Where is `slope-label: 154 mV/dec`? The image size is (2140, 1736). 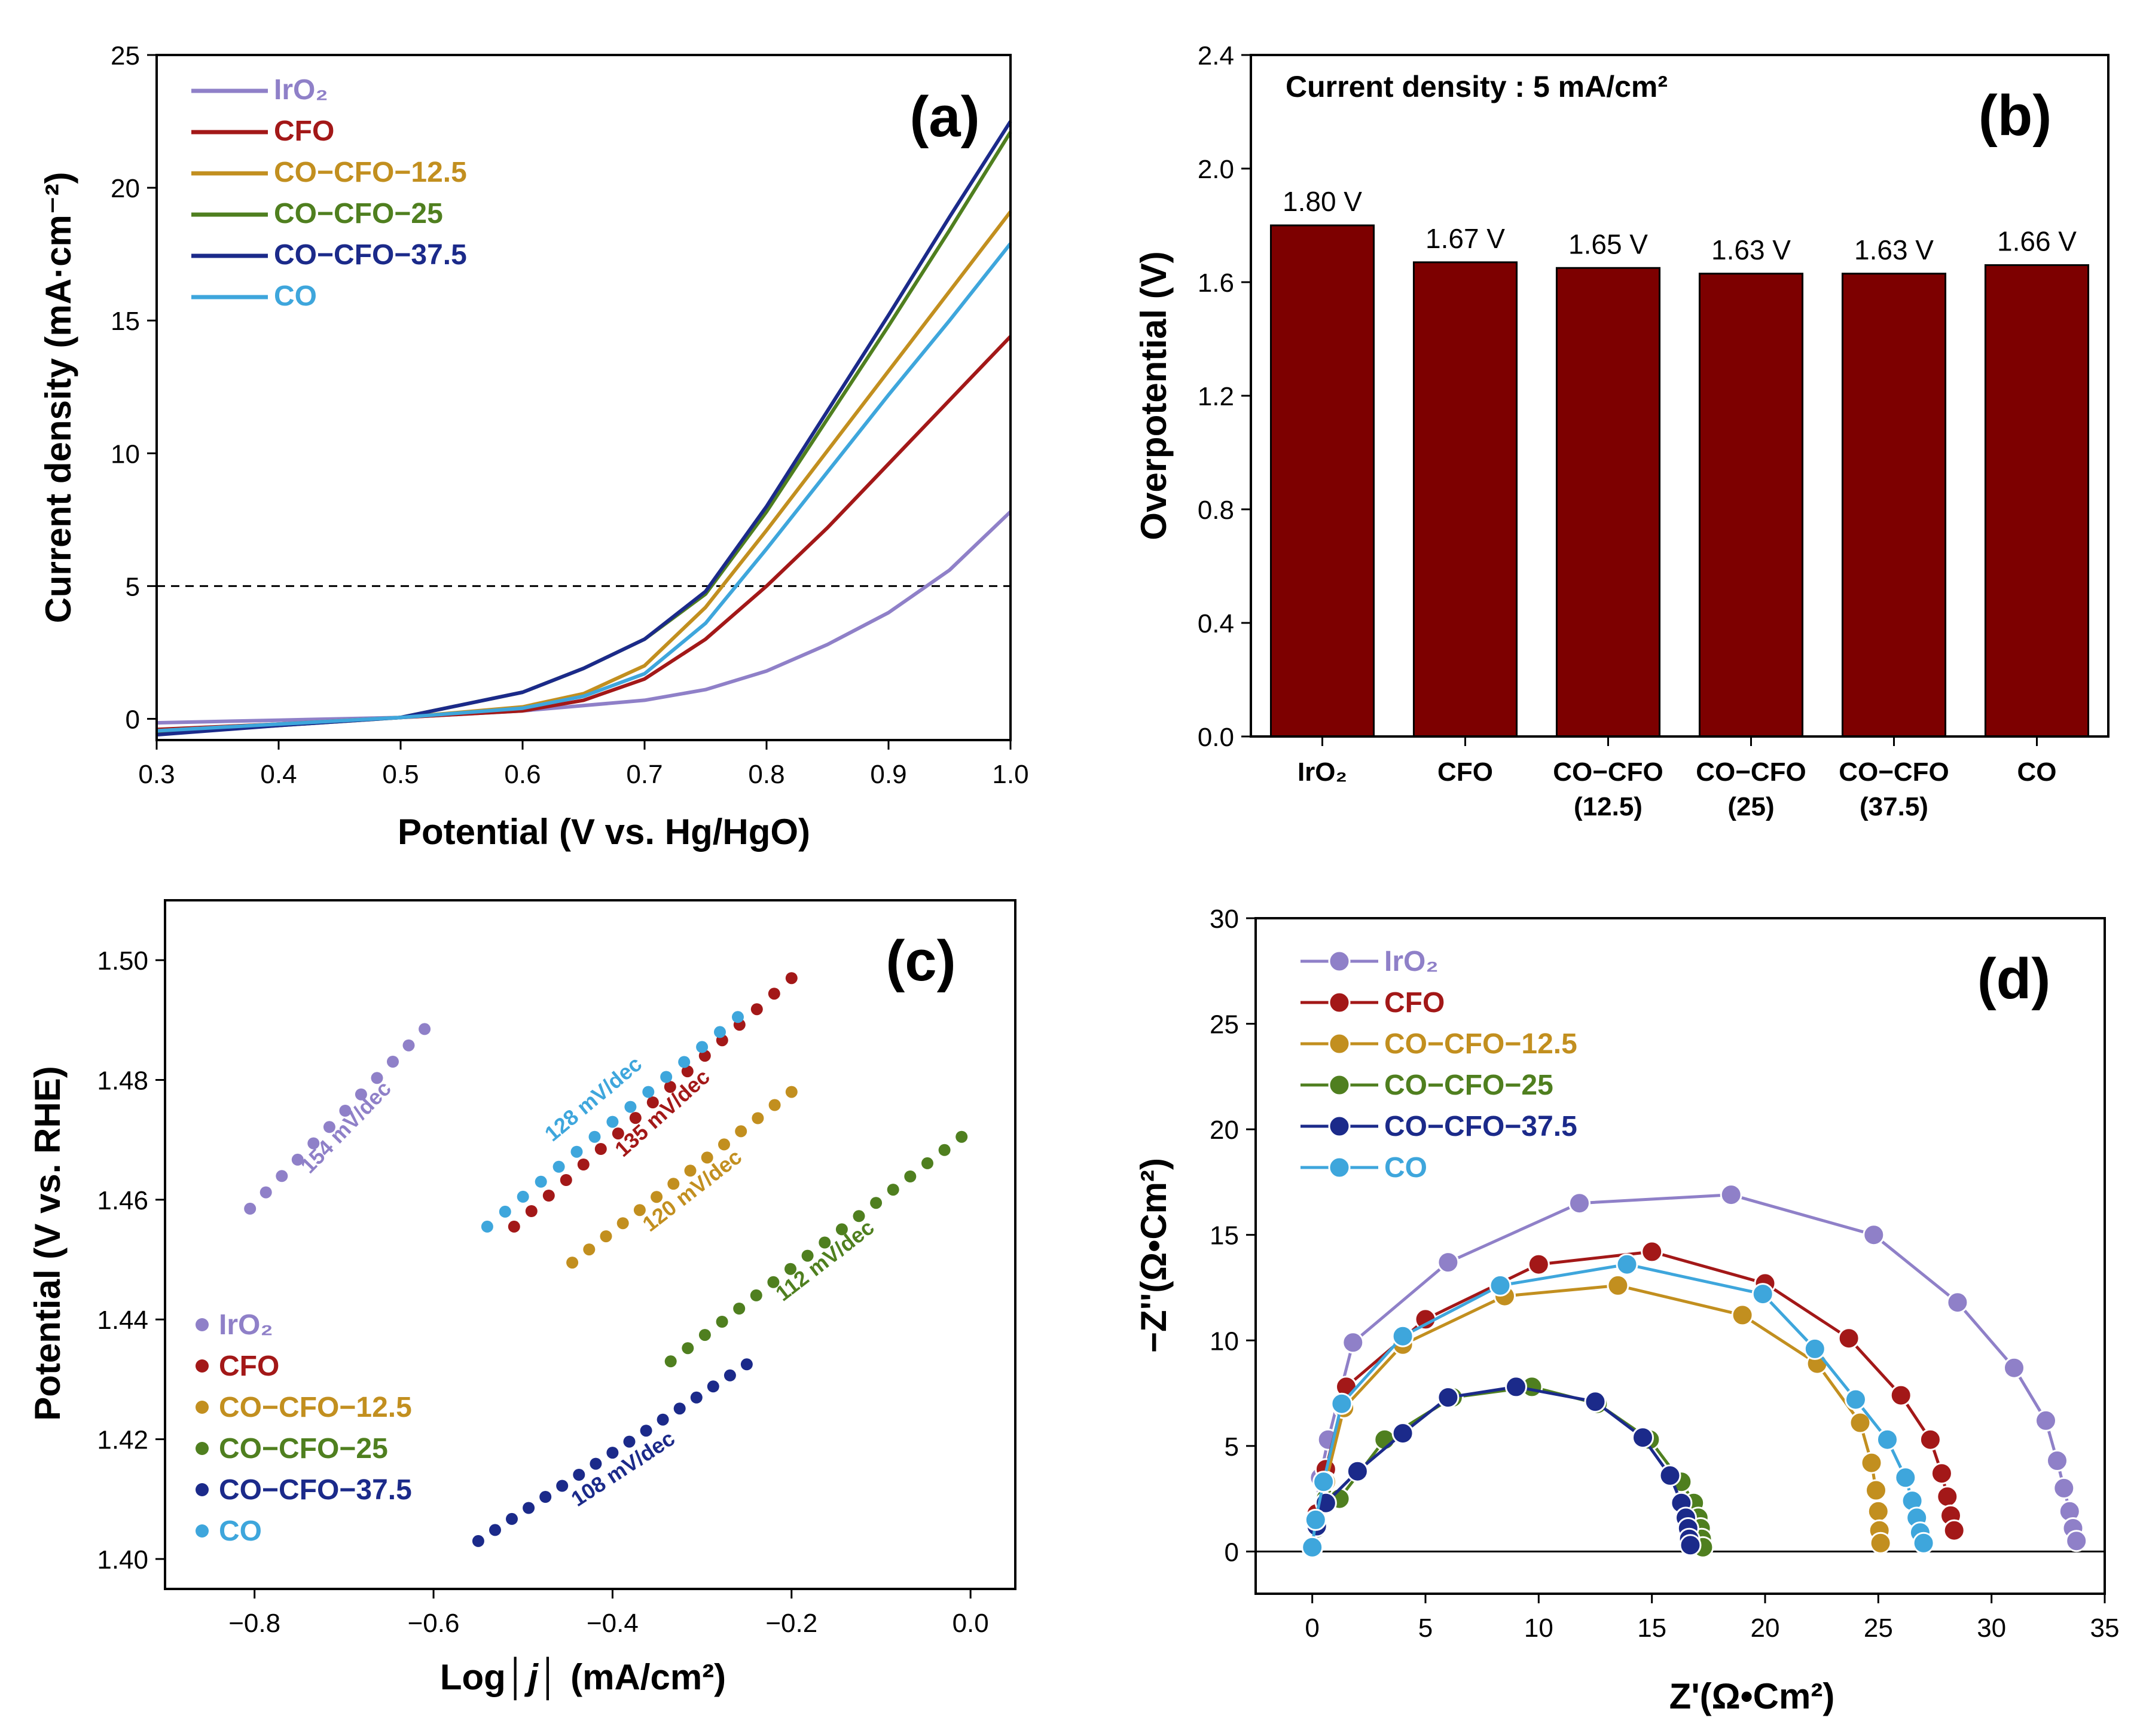 slope-label: 154 mV/dec is located at coordinates (345, 1127).